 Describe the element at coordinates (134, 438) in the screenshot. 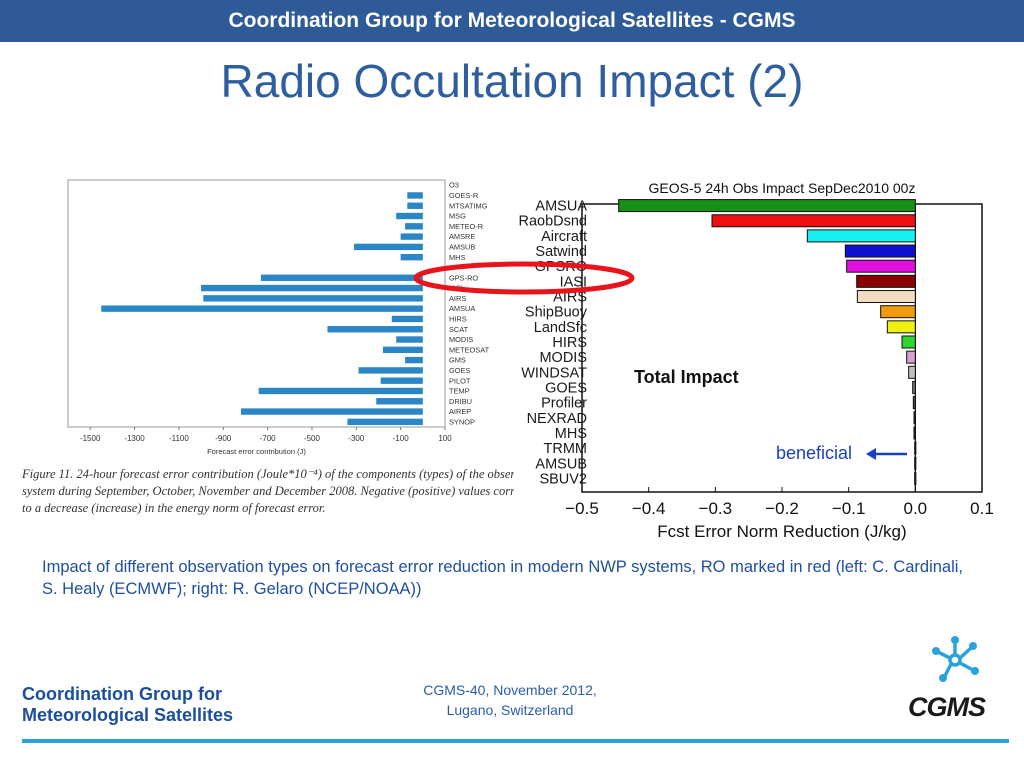

I see `left-x-tick-label: -1300` at that location.